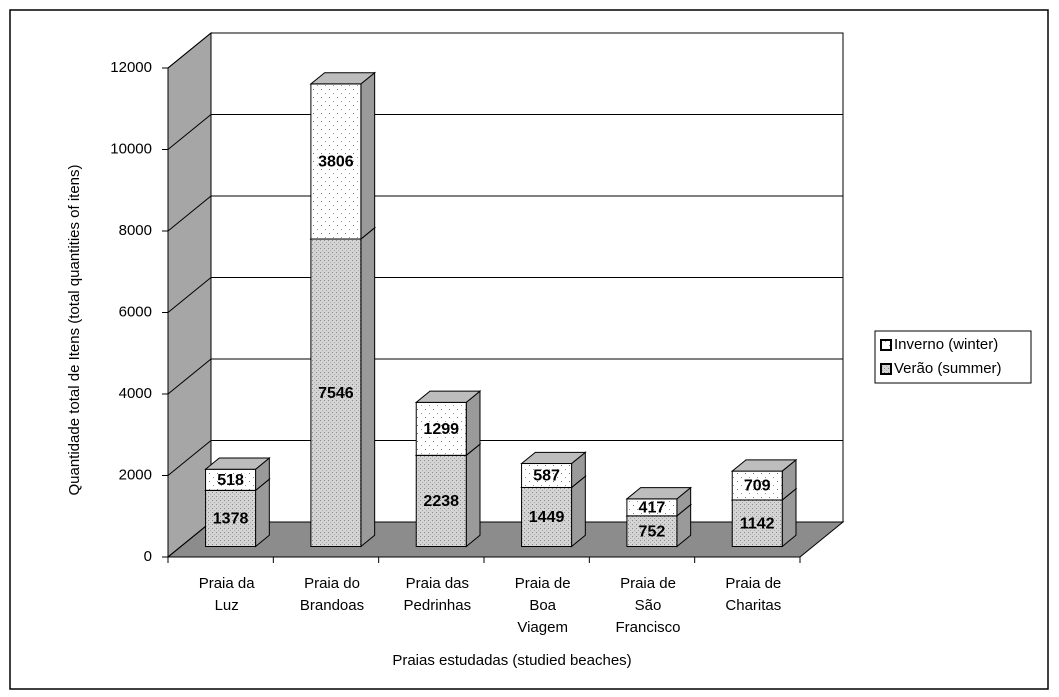  What do you see at coordinates (953, 357) in the screenshot?
I see `legend-box` at bounding box center [953, 357].